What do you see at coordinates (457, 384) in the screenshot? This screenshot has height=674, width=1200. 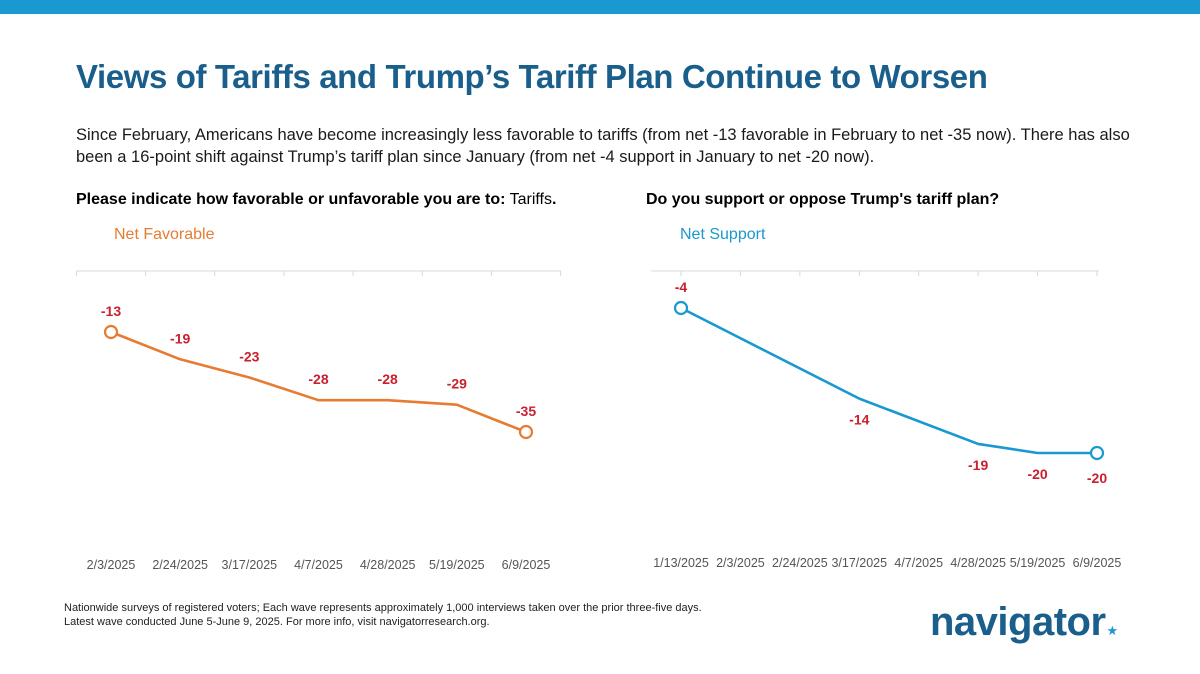 I see `left-data-label: -29` at bounding box center [457, 384].